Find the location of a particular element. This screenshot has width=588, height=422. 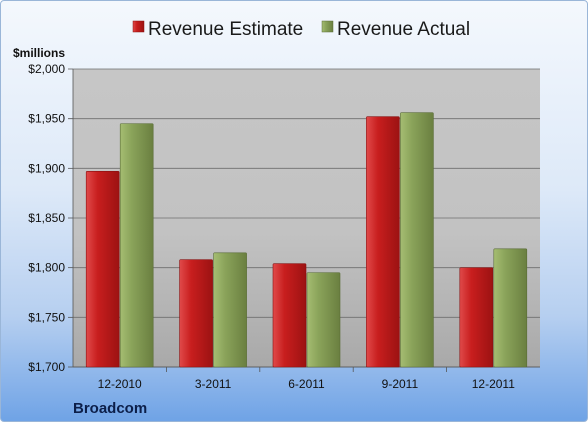

legend-label-estimate: Revenue Estimate is located at coordinates (225, 29).